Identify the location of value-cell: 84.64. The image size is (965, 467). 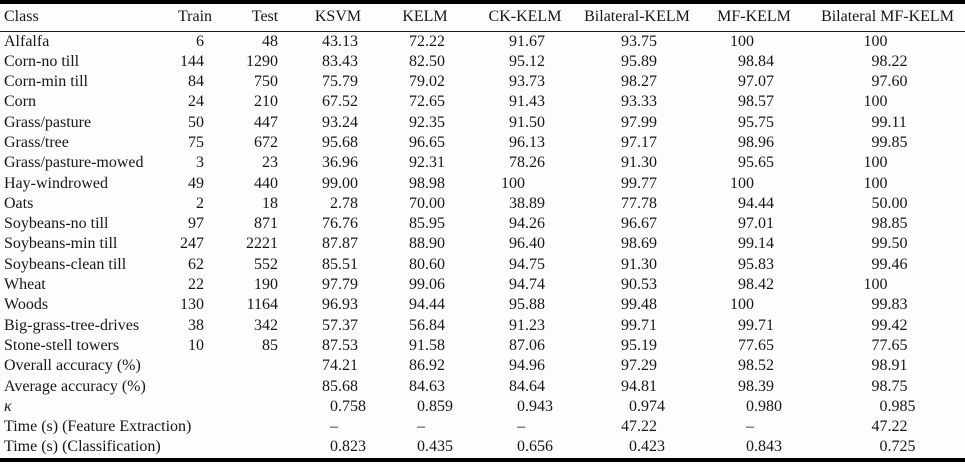
(527, 386).